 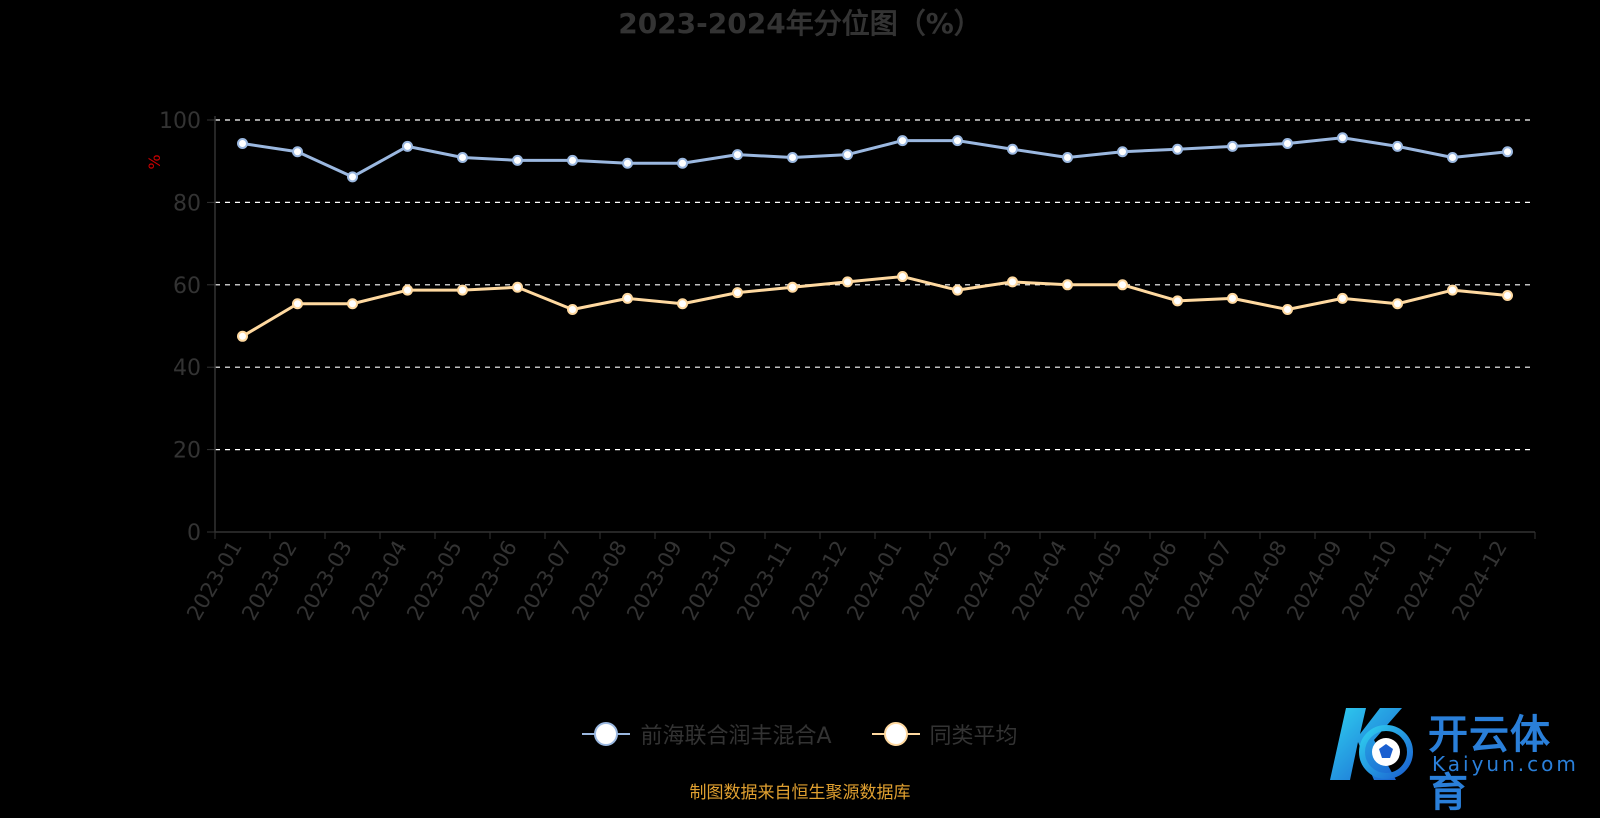 I want to click on legend-item-average: 同类平均, so click(x=944, y=734).